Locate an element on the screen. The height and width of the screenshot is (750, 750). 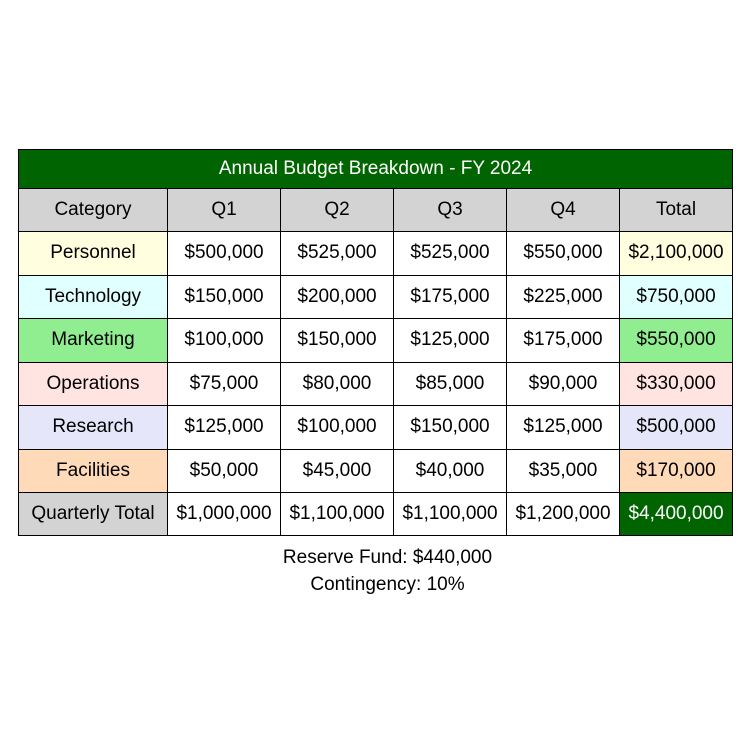
value-cell: $85,000 is located at coordinates (450, 383).